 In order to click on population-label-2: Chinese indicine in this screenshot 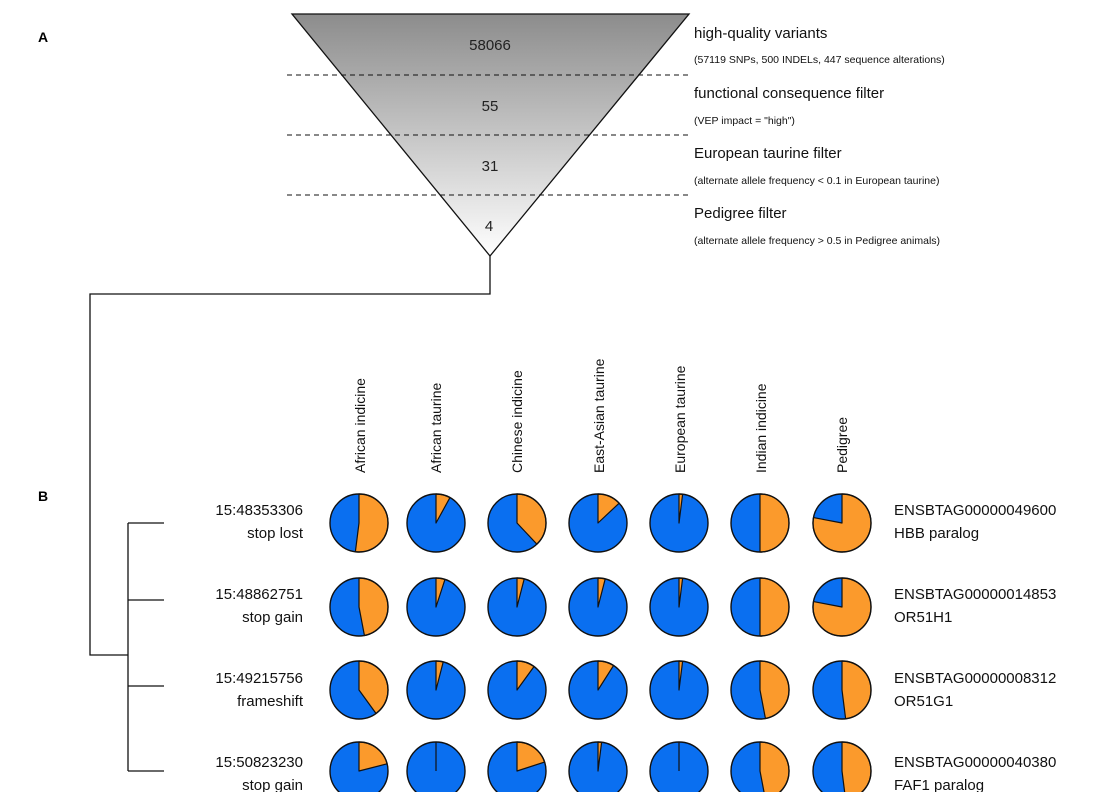, I will do `click(517, 421)`.